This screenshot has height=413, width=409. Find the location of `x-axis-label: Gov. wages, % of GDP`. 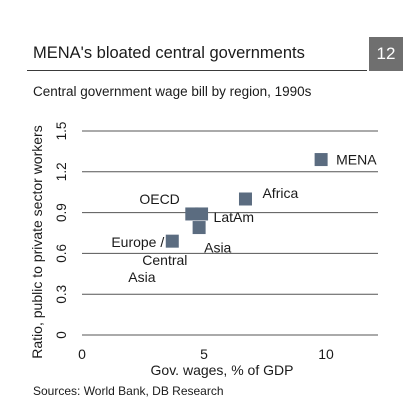

x-axis-label: Gov. wages, % of GDP is located at coordinates (222, 370).